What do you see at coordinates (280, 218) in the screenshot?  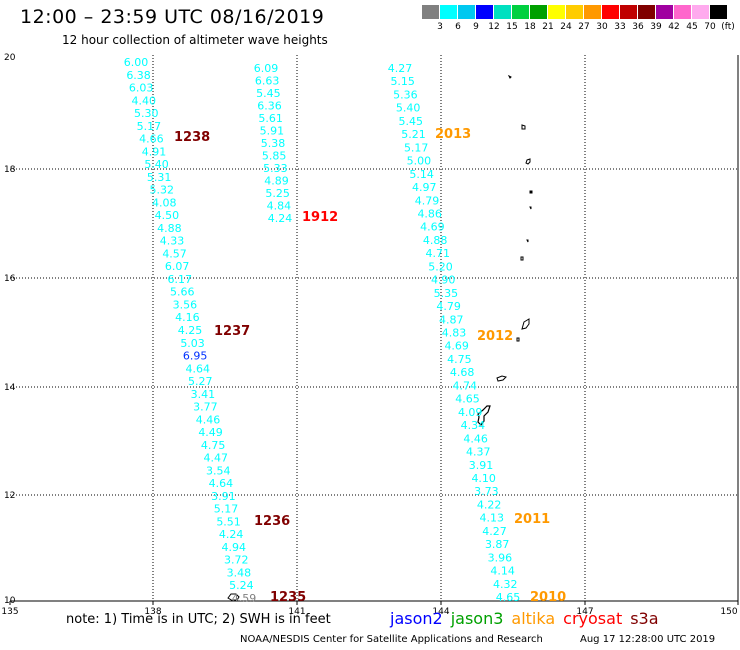 I see `wave-height-value: 4.24` at bounding box center [280, 218].